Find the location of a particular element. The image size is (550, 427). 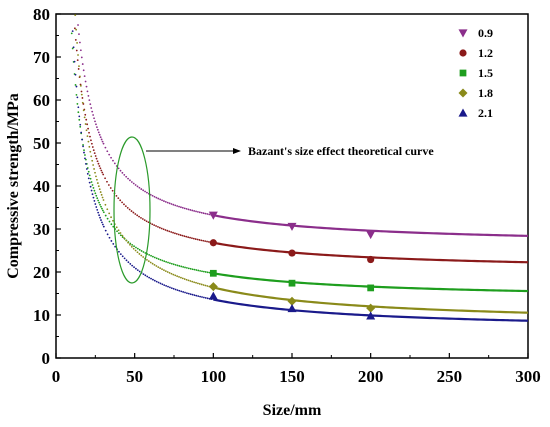

annotation-ellipse is located at coordinates (132, 210).